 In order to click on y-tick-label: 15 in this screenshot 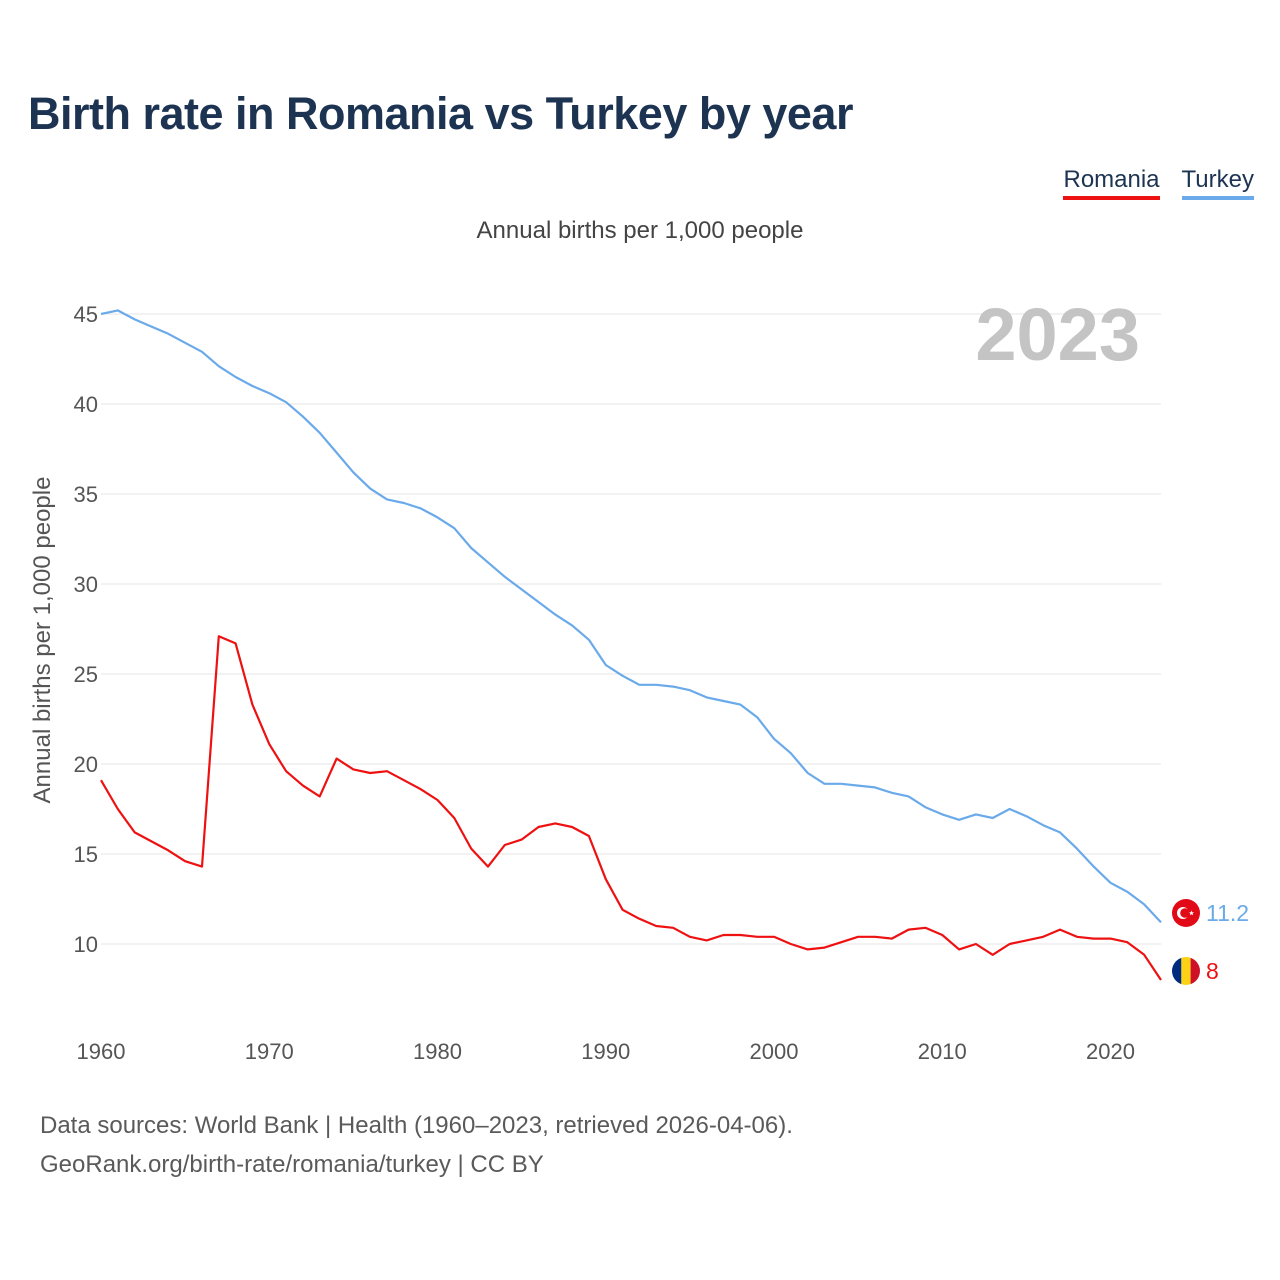, I will do `click(86, 854)`.